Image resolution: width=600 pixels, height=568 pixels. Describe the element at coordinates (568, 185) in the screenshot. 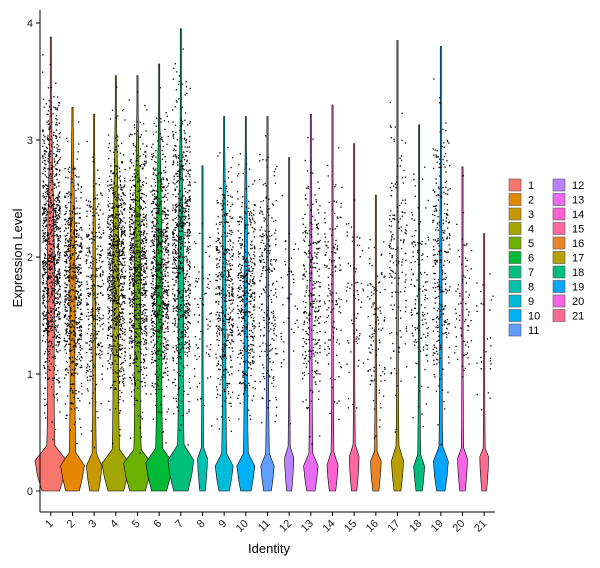

I see `legend-entry-12: 12` at that location.